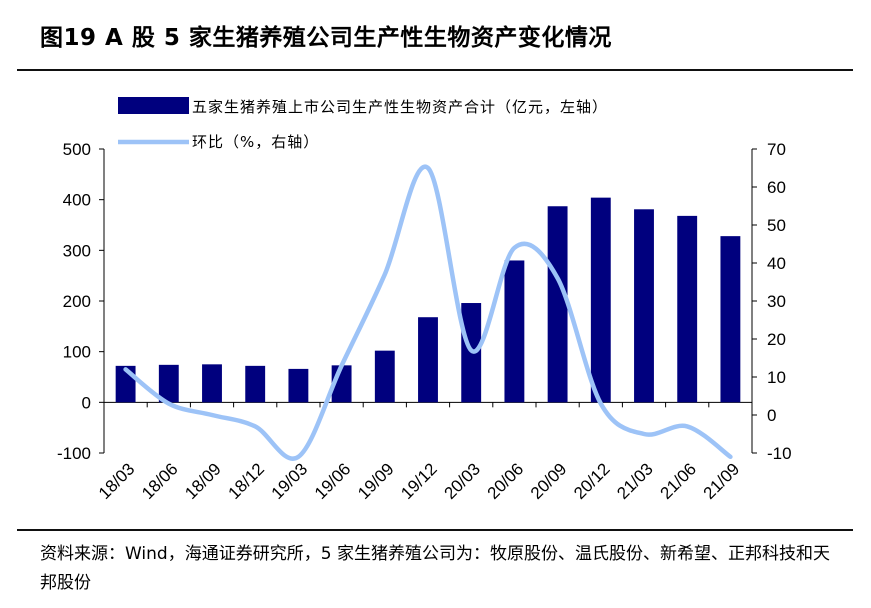 This screenshot has height=608, width=871. What do you see at coordinates (771, 415) in the screenshot?
I see `right-axis-tick-label: 0` at bounding box center [771, 415].